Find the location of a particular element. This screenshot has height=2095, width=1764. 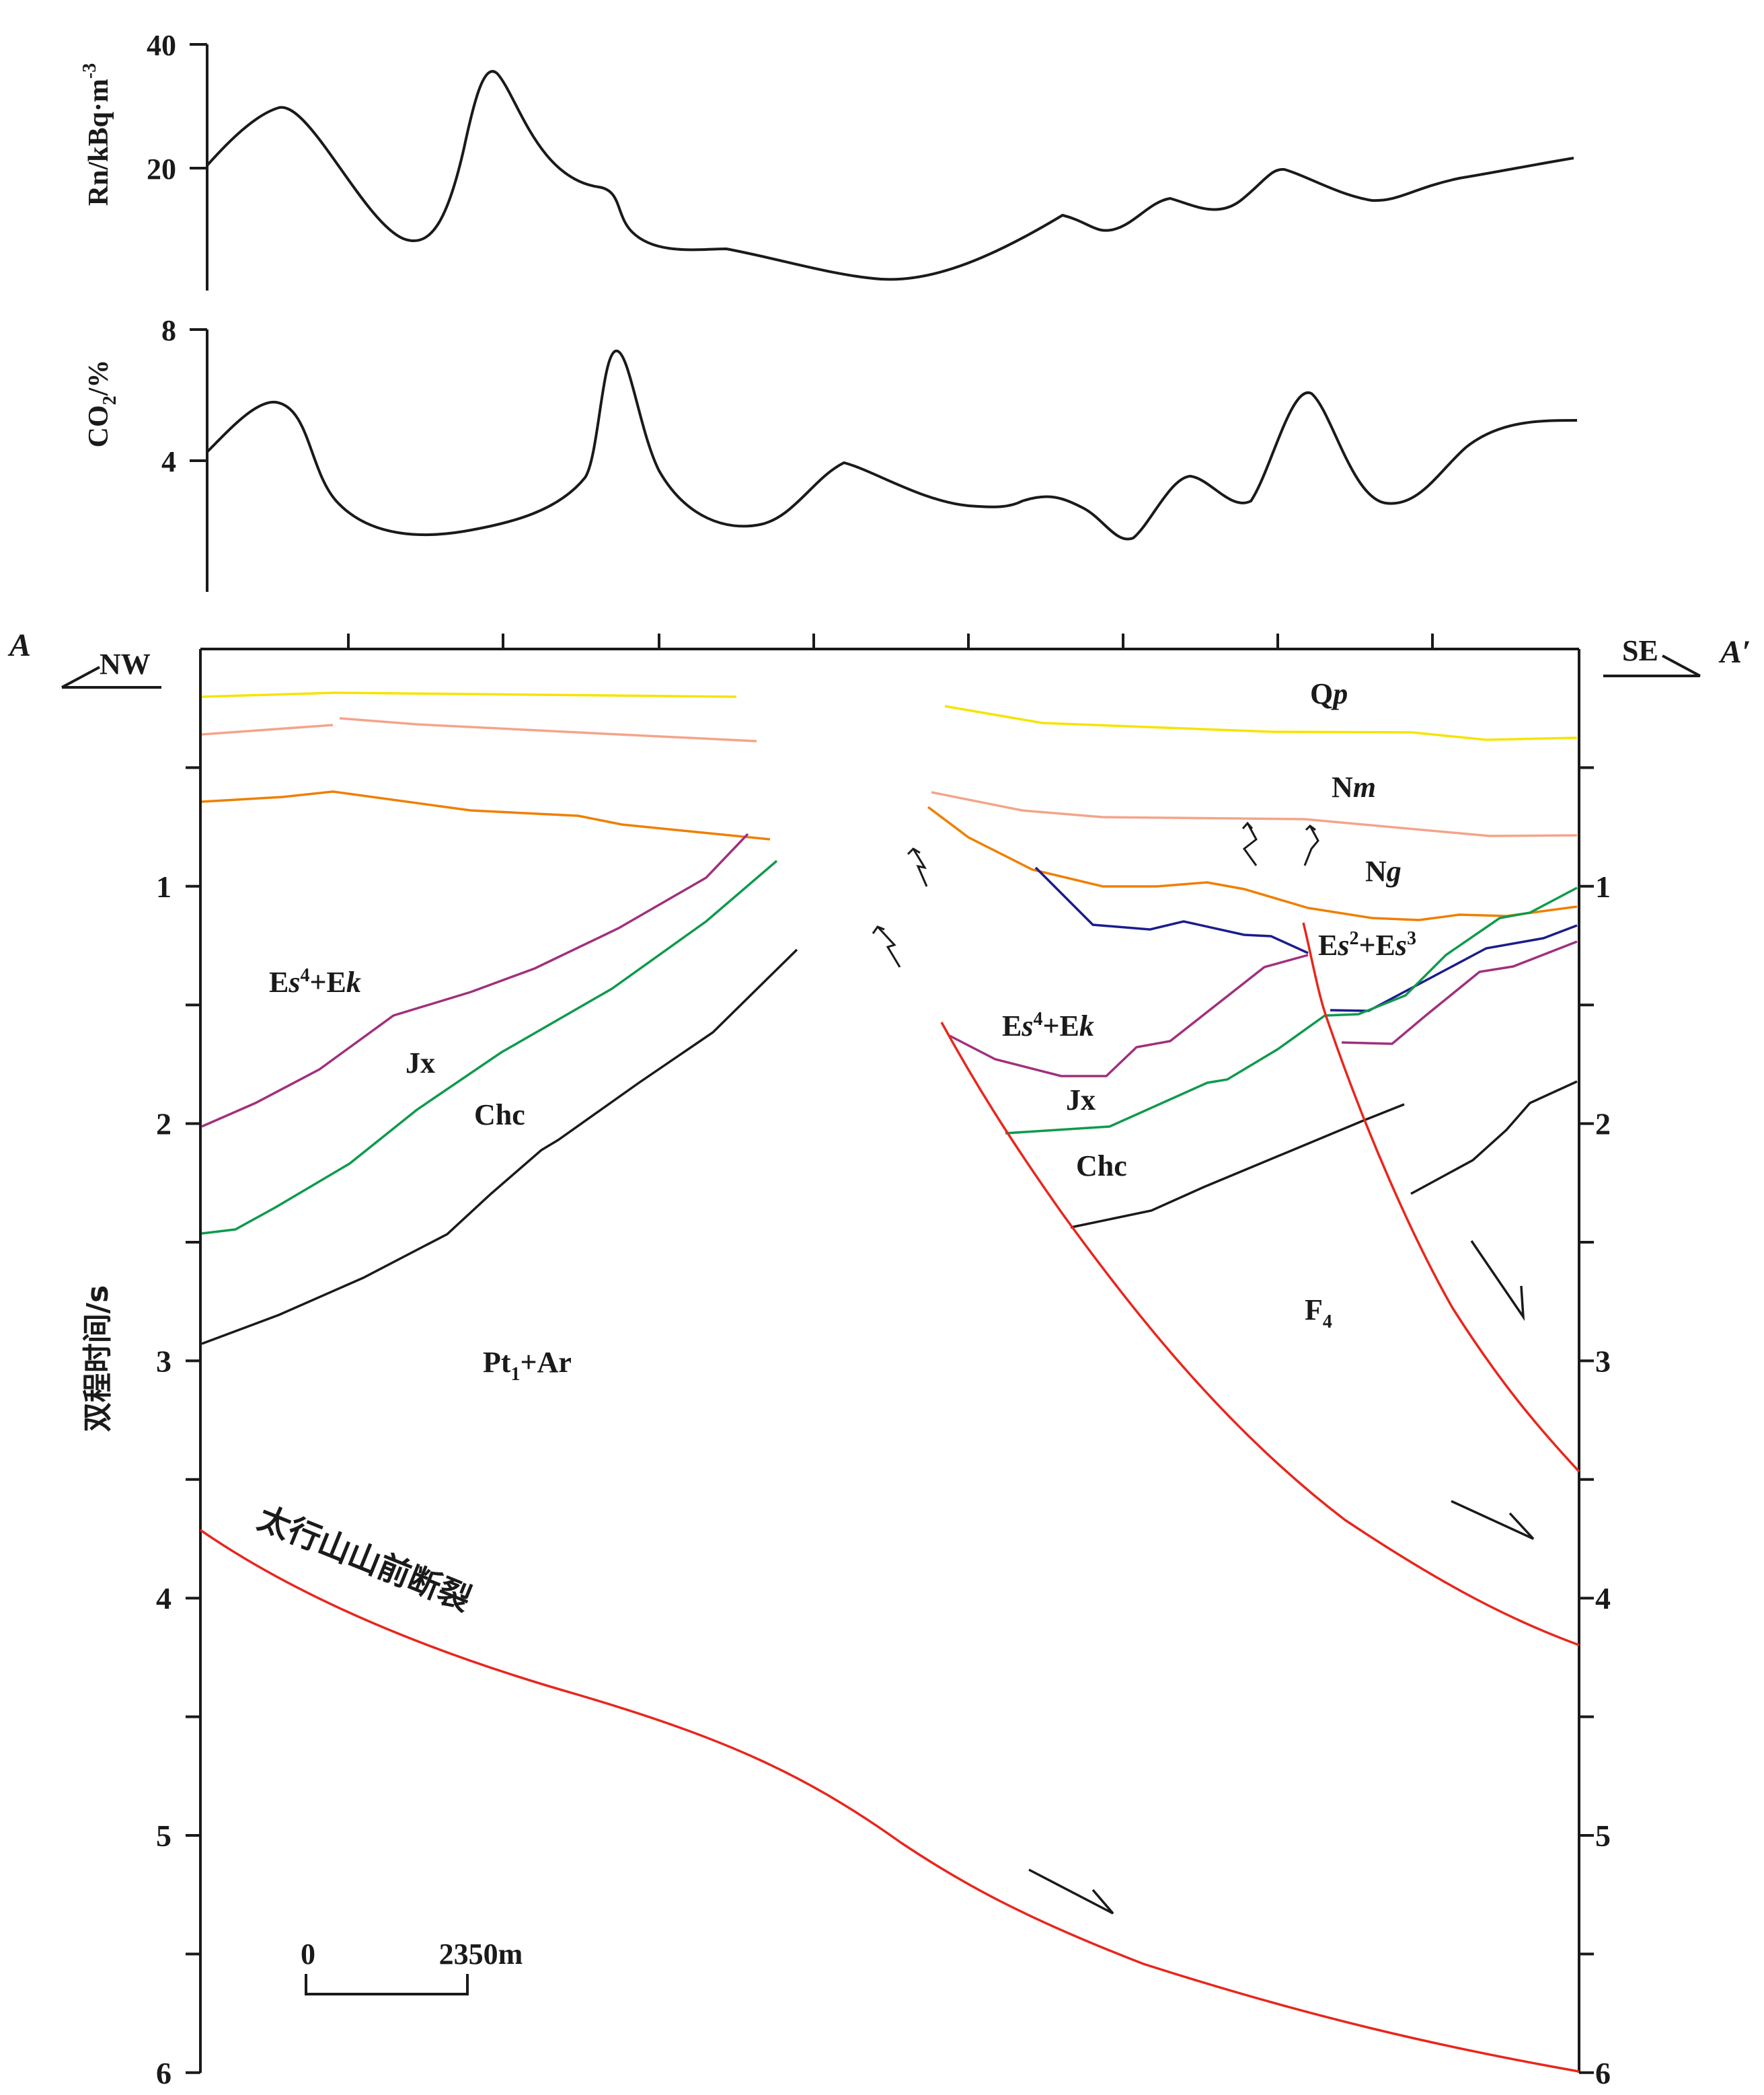

right-time-tick-label: 4 is located at coordinates (1603, 1598).